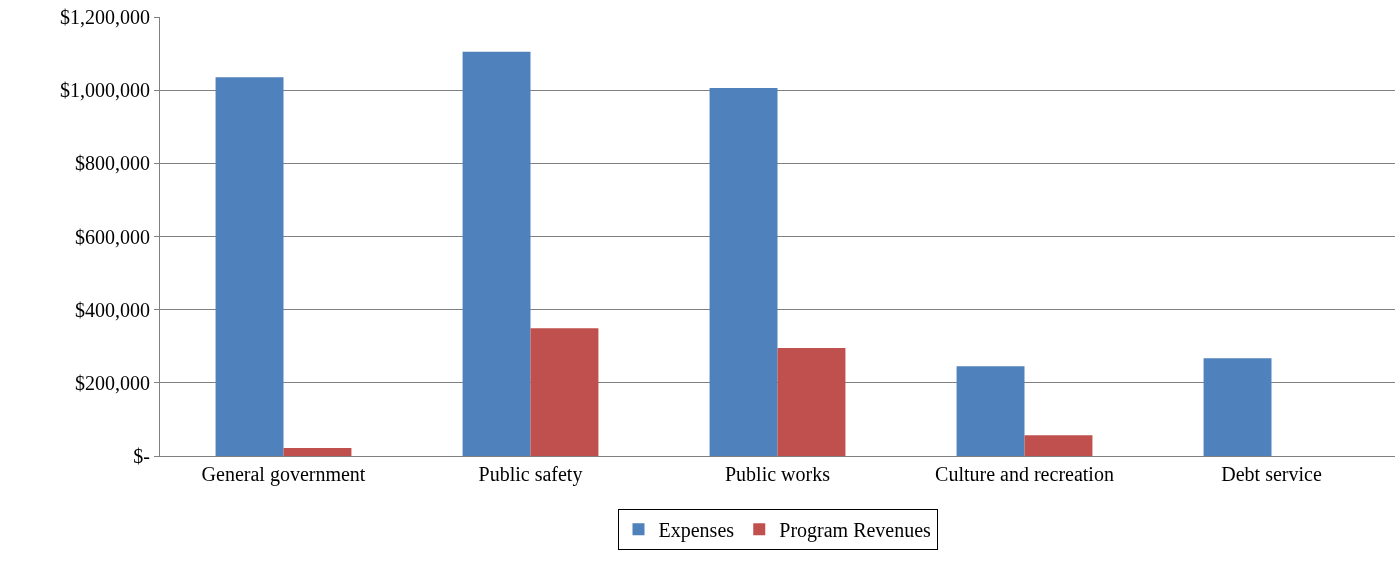 This screenshot has width=1400, height=563. I want to click on y-tick-label: $800,000, so click(112, 163).